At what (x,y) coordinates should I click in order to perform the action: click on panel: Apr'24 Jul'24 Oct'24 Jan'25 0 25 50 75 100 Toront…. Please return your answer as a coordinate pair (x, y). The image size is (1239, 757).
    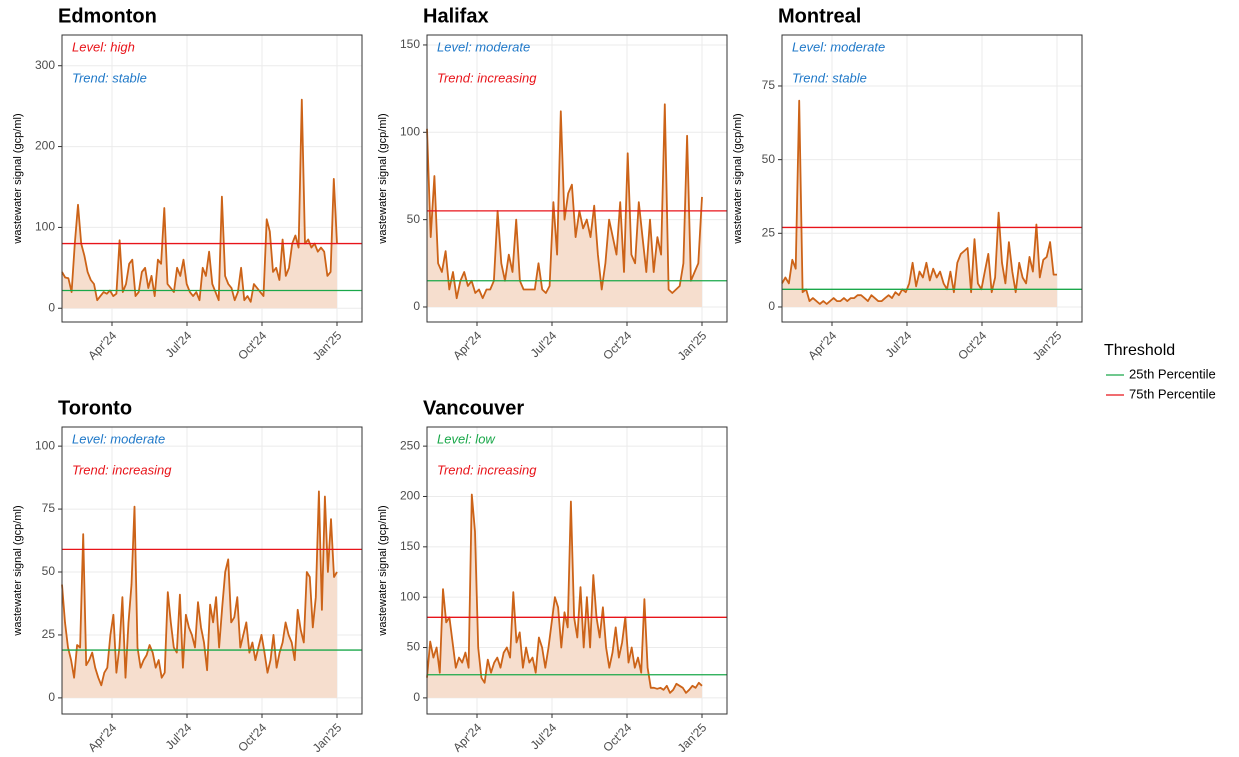
    Looking at the image, I should click on (187, 576).